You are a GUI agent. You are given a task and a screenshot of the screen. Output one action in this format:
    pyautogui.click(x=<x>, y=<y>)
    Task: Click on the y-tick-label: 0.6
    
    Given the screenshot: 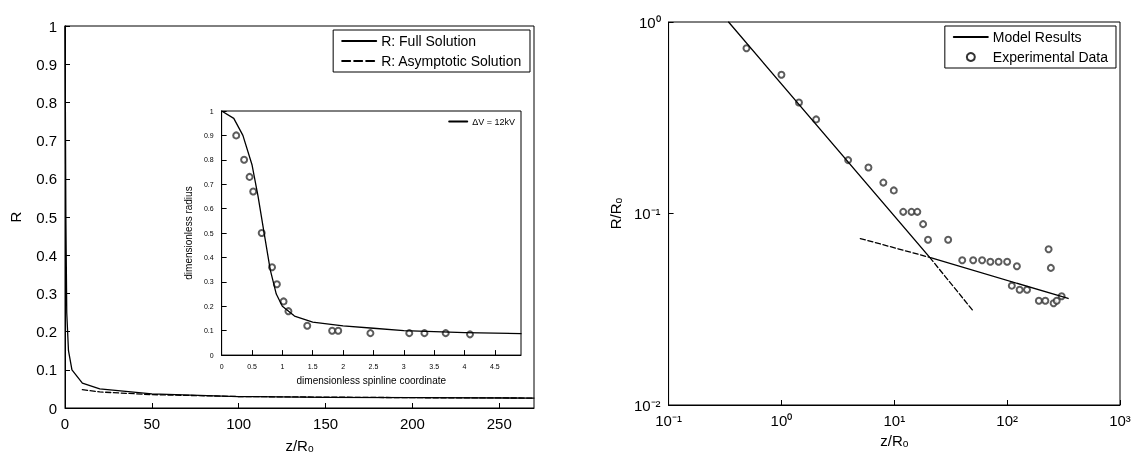 What is the action you would take?
    pyautogui.click(x=46, y=179)
    